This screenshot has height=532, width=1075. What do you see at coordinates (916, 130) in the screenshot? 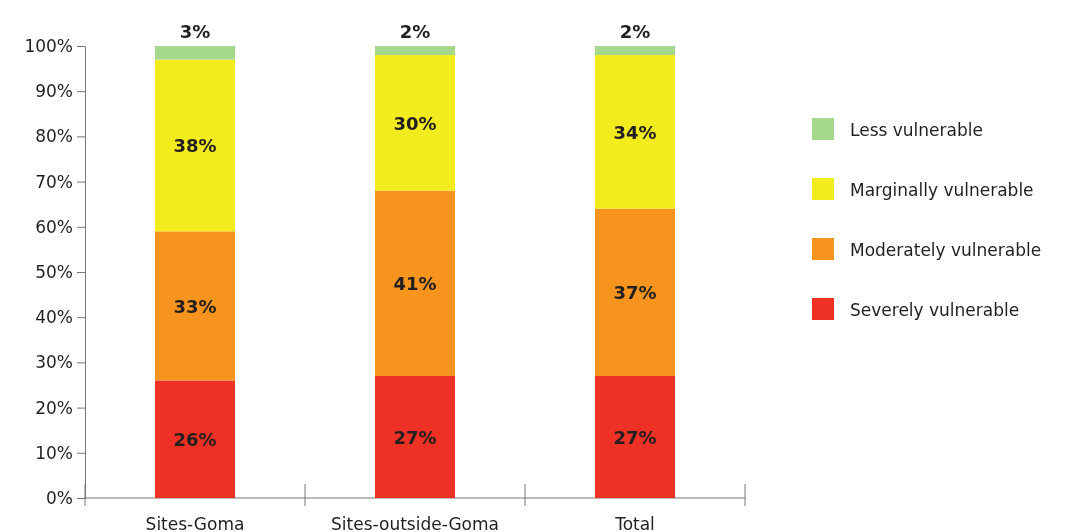
I see `legend-label: Less vulnerable` at bounding box center [916, 130].